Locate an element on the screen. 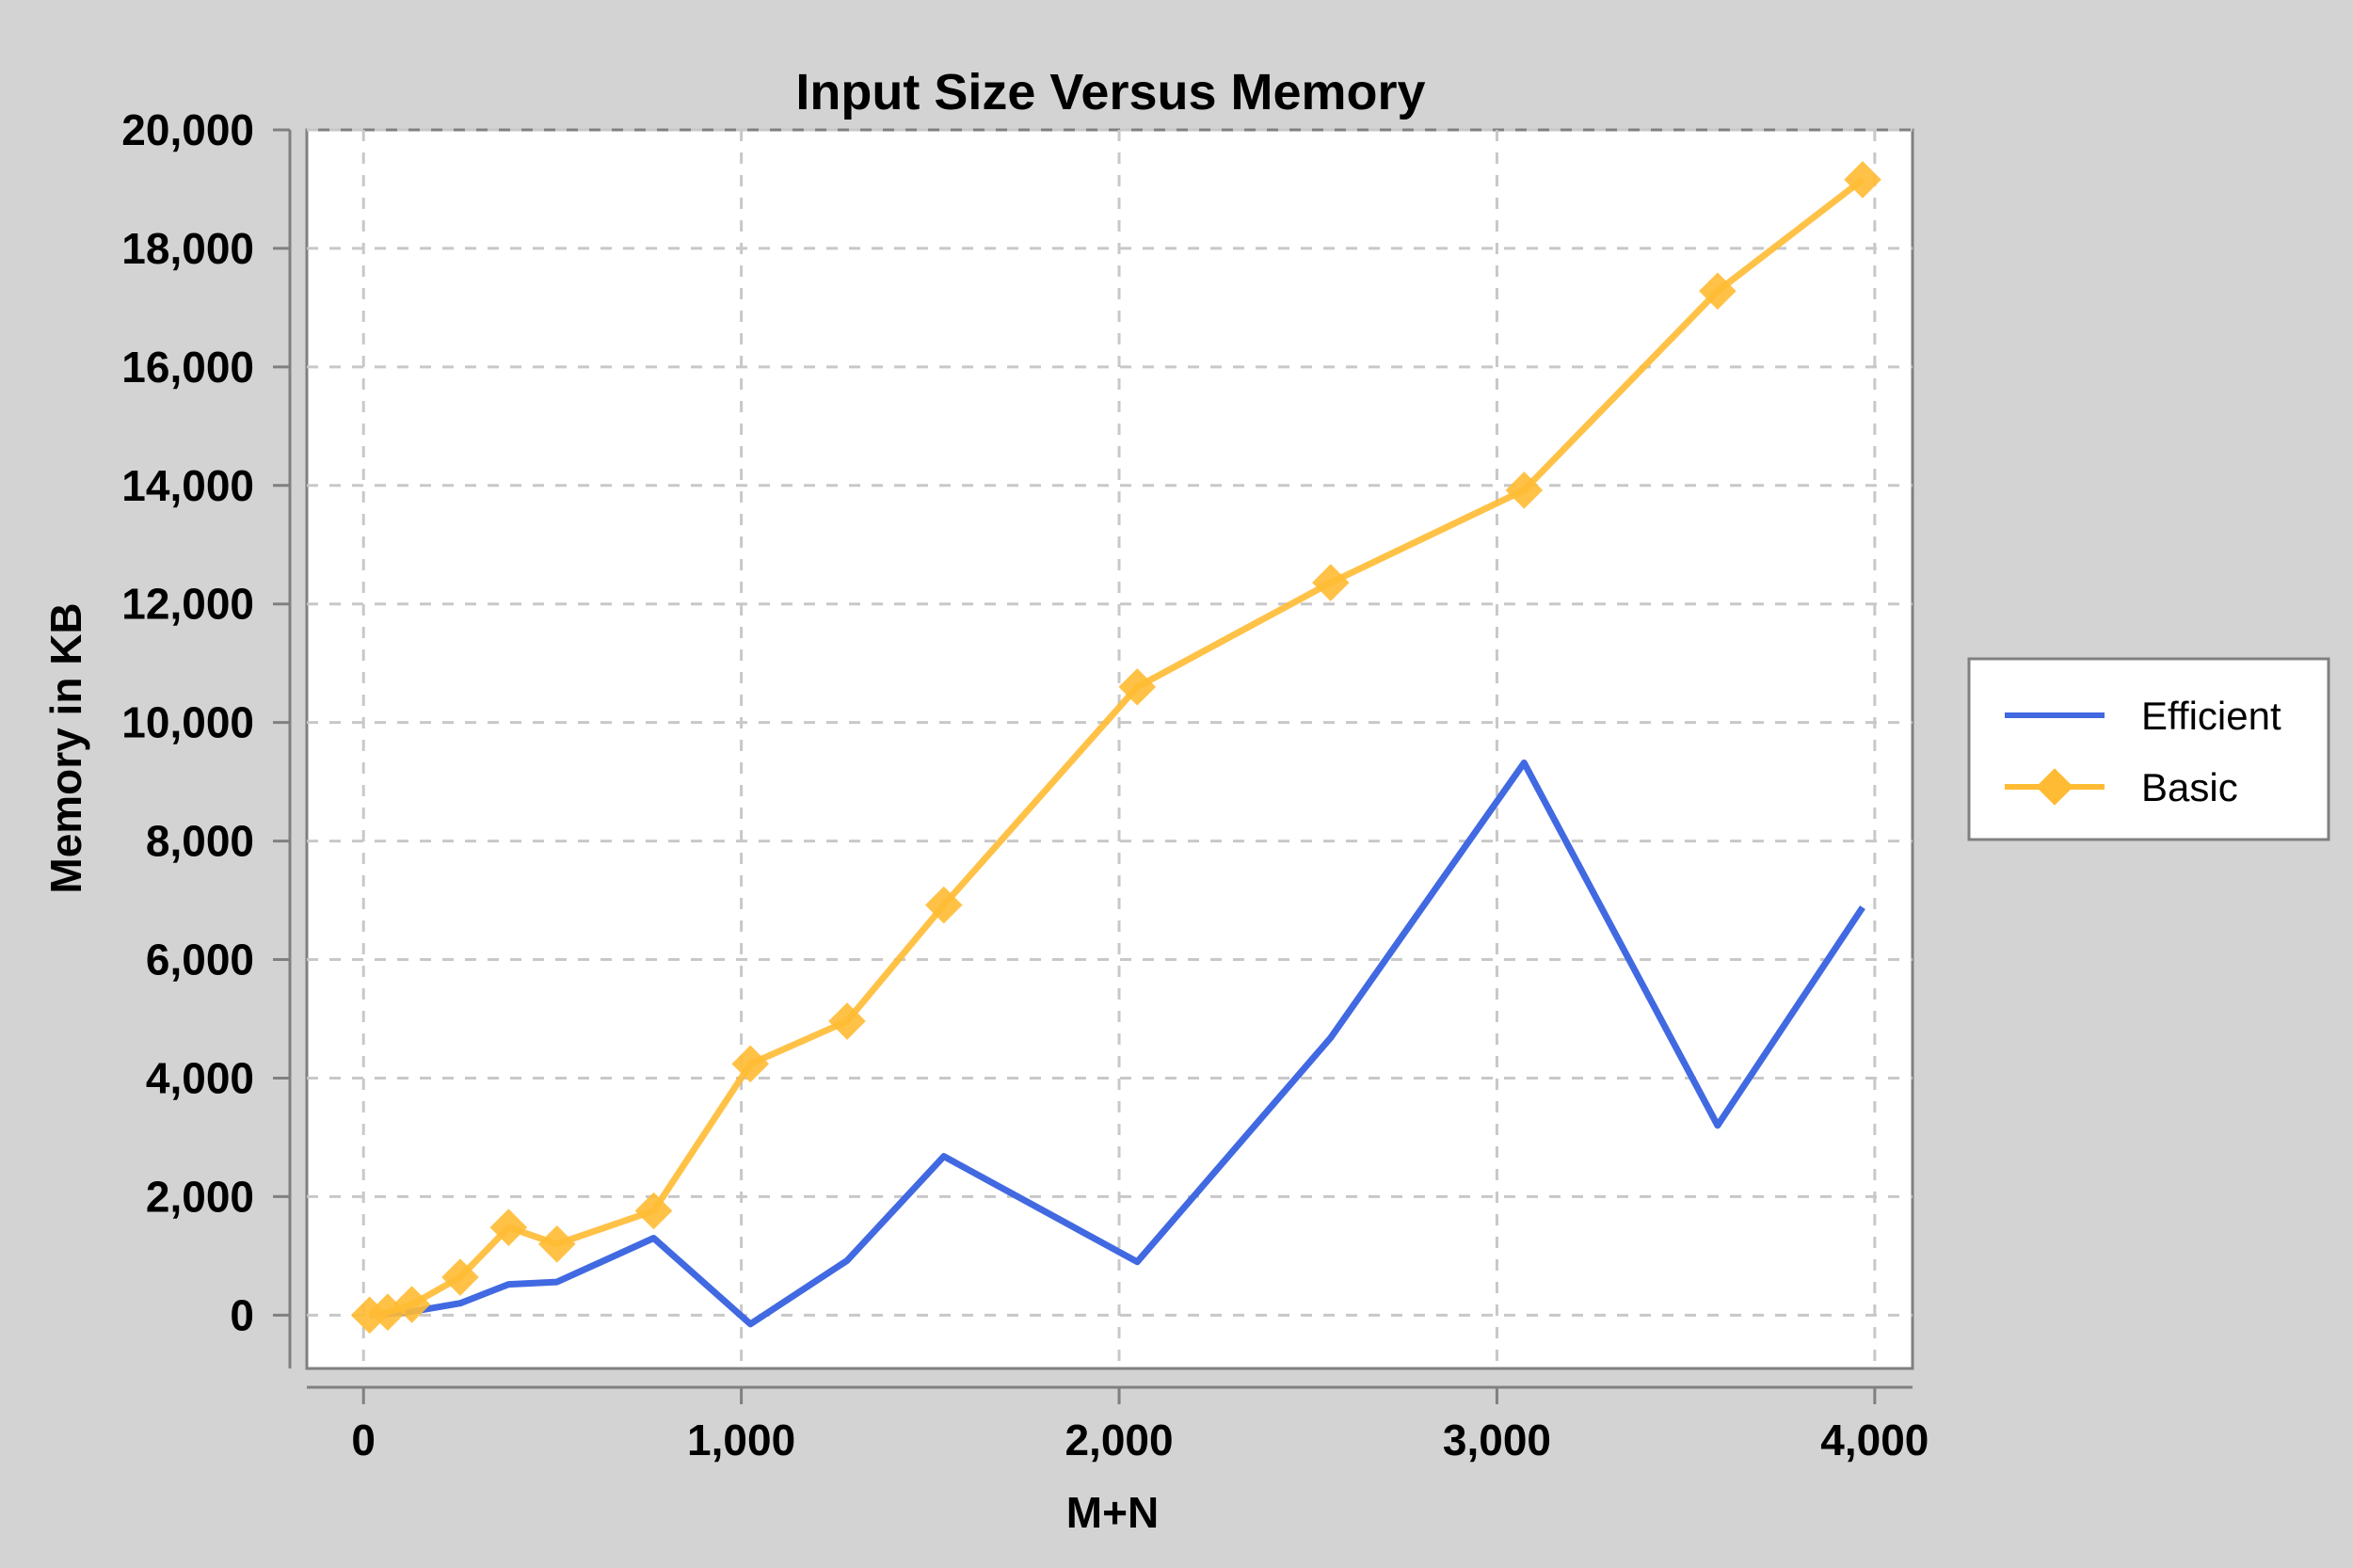 This screenshot has height=1568, width=2353. y-axis-title: Memory in KB is located at coordinates (65, 747).